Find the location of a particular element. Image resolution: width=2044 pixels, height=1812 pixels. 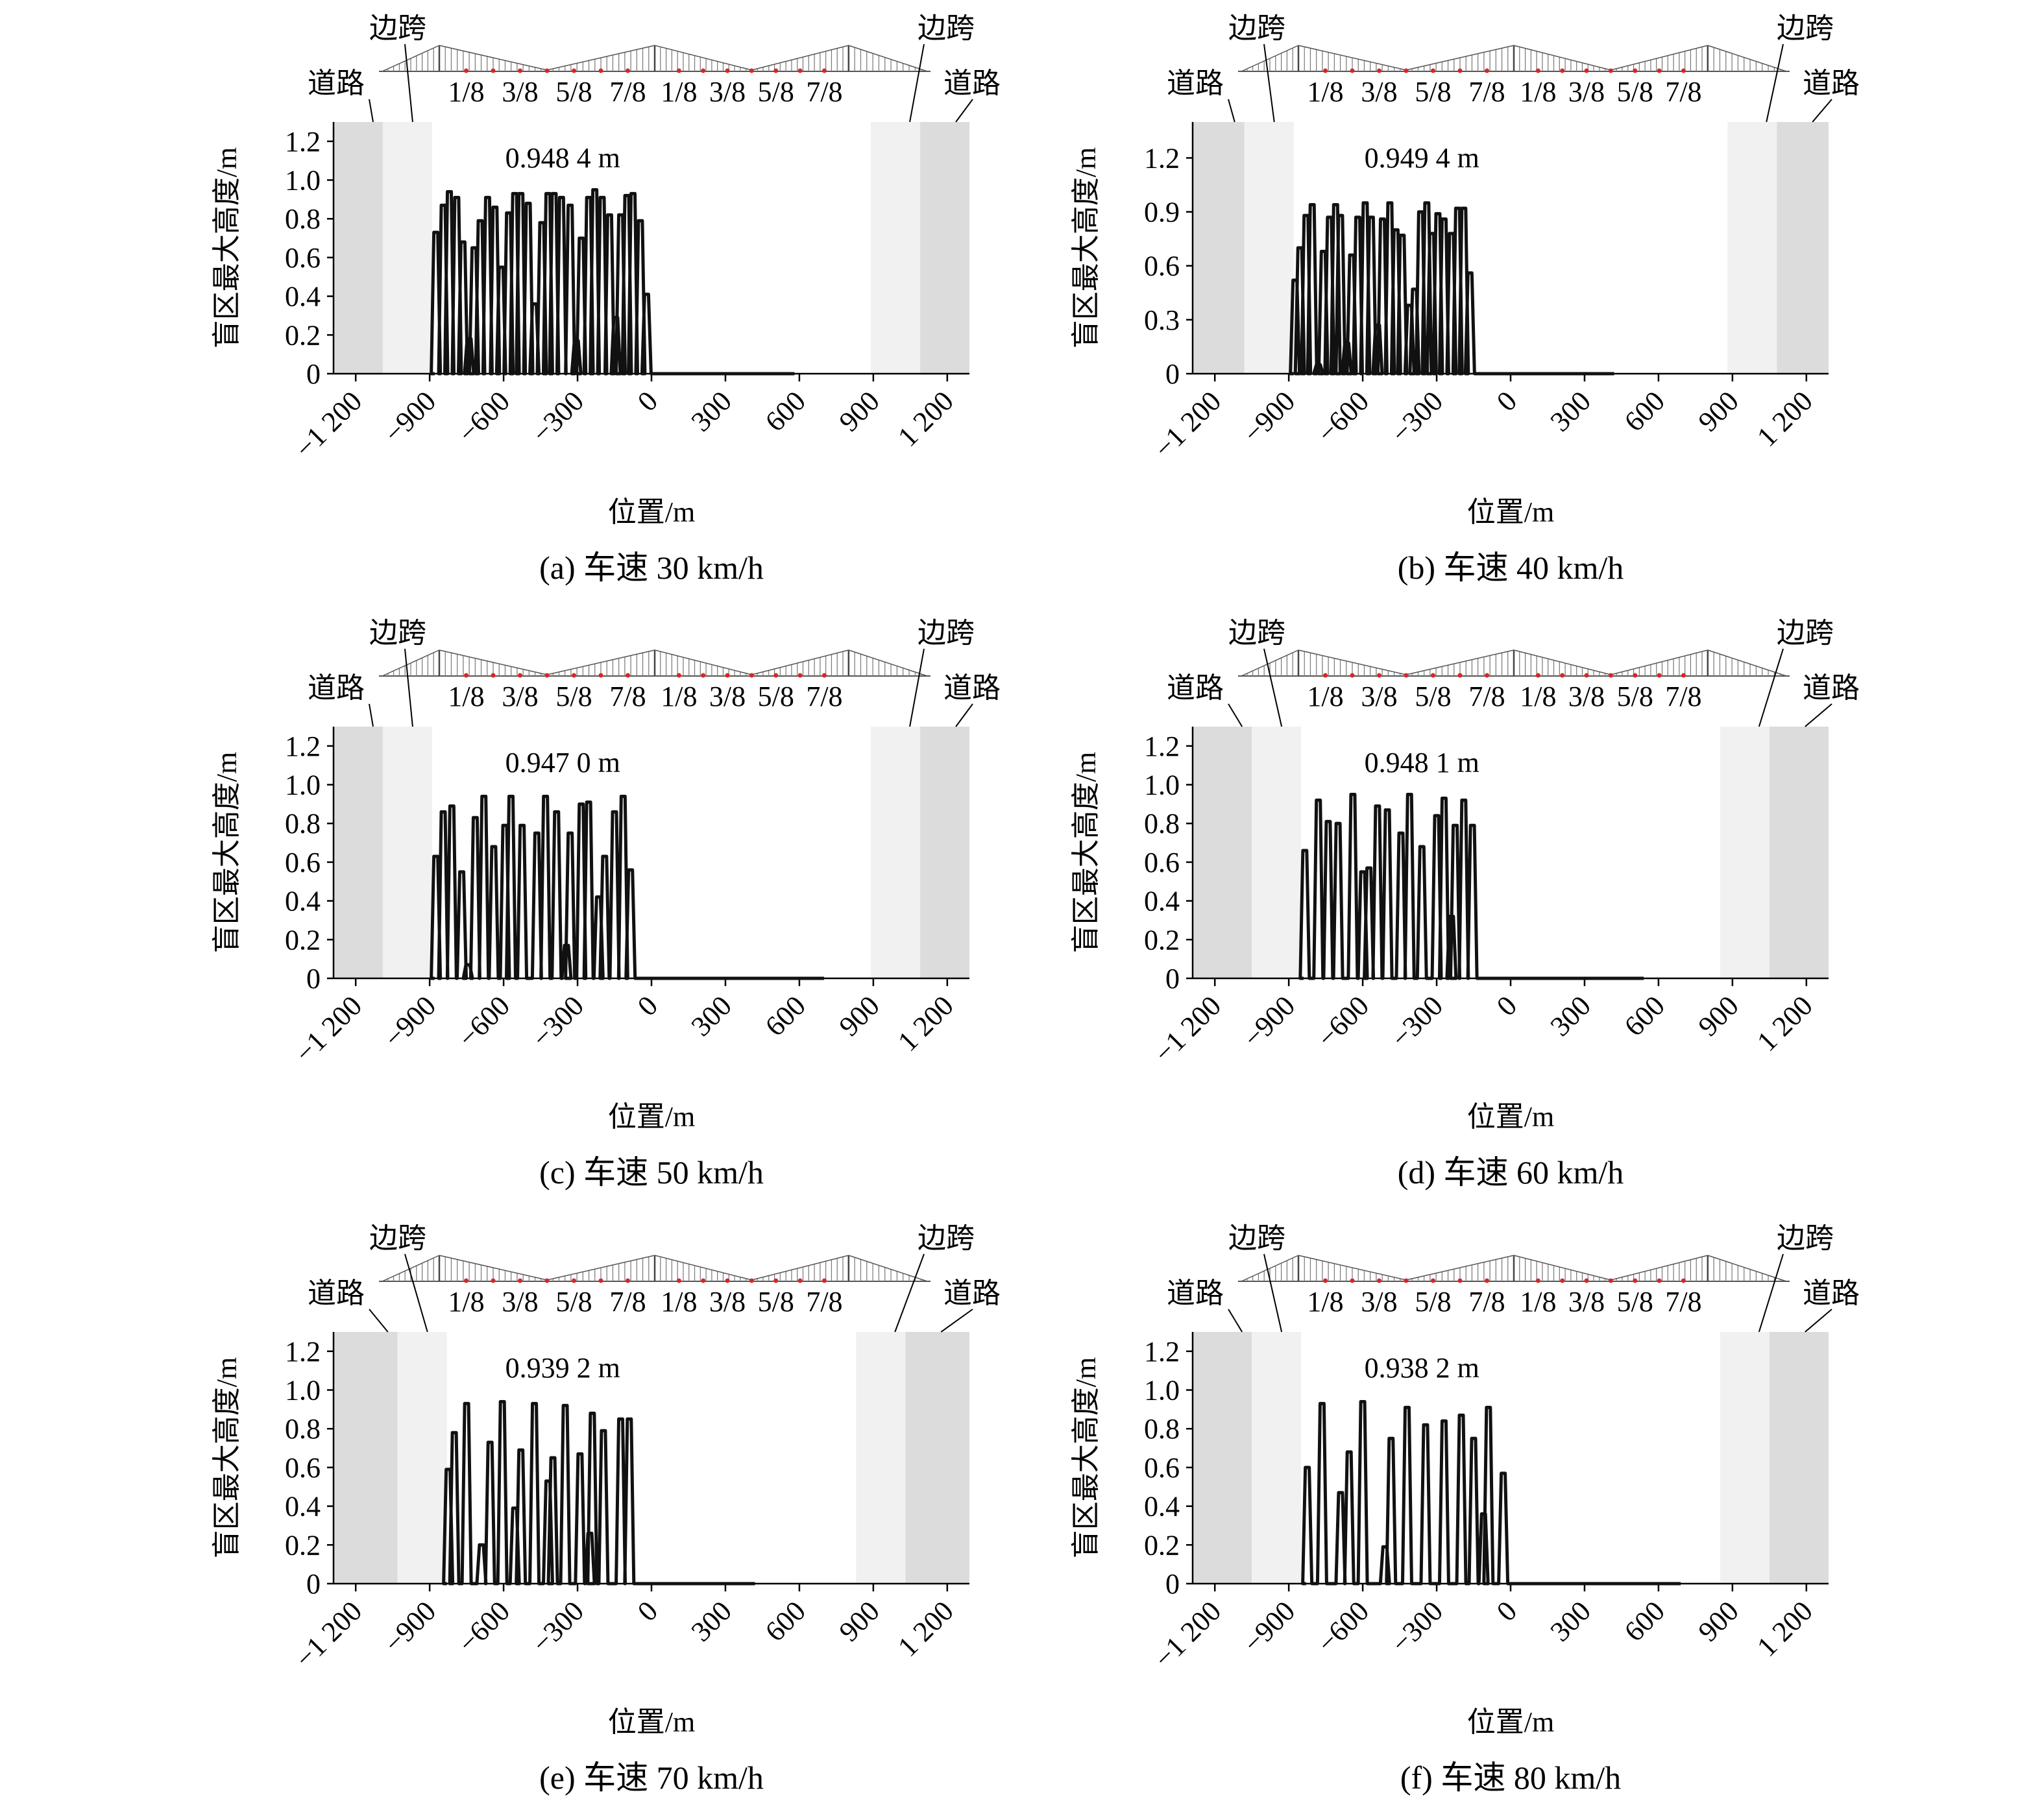

panel-caption: (b) 车速 40 km/h is located at coordinates (1511, 568).